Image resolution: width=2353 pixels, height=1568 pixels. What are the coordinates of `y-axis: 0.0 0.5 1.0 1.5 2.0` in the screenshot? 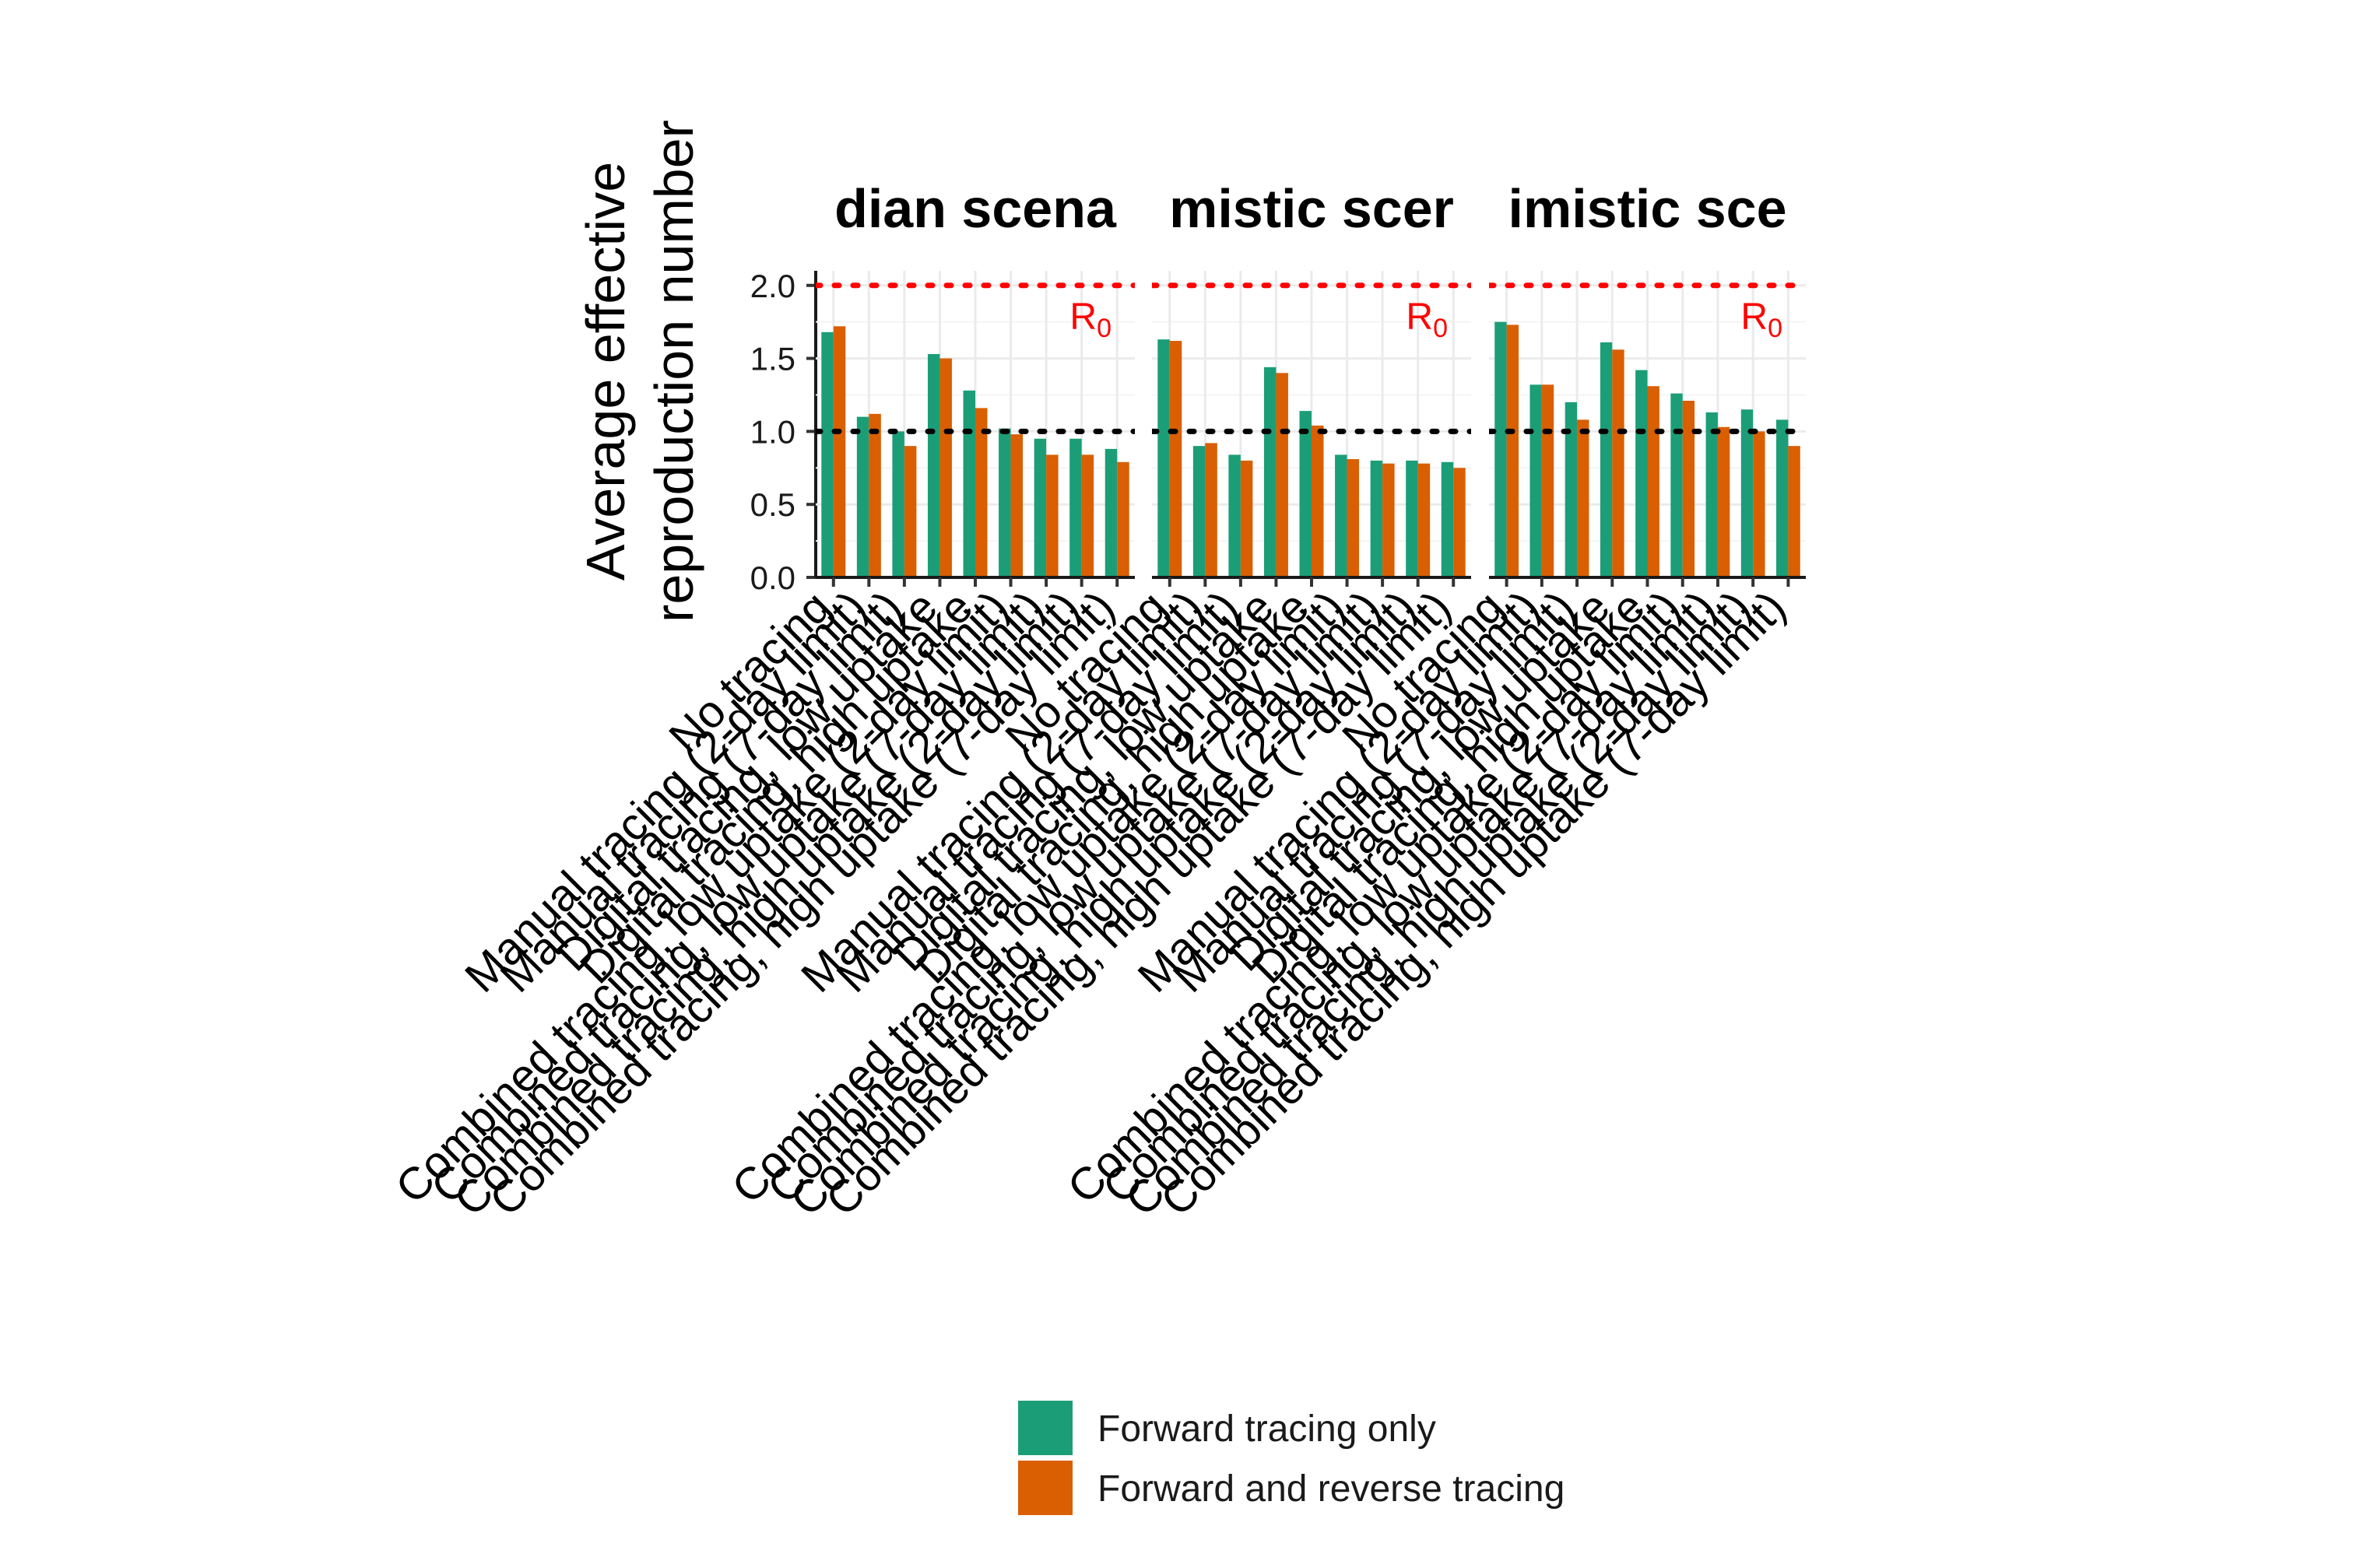 It's located at (783, 432).